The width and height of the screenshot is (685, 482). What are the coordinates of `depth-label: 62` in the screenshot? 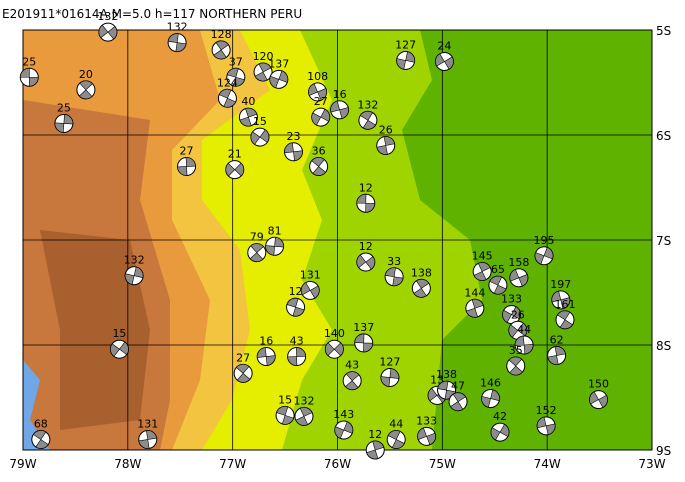 It's located at (557, 340).